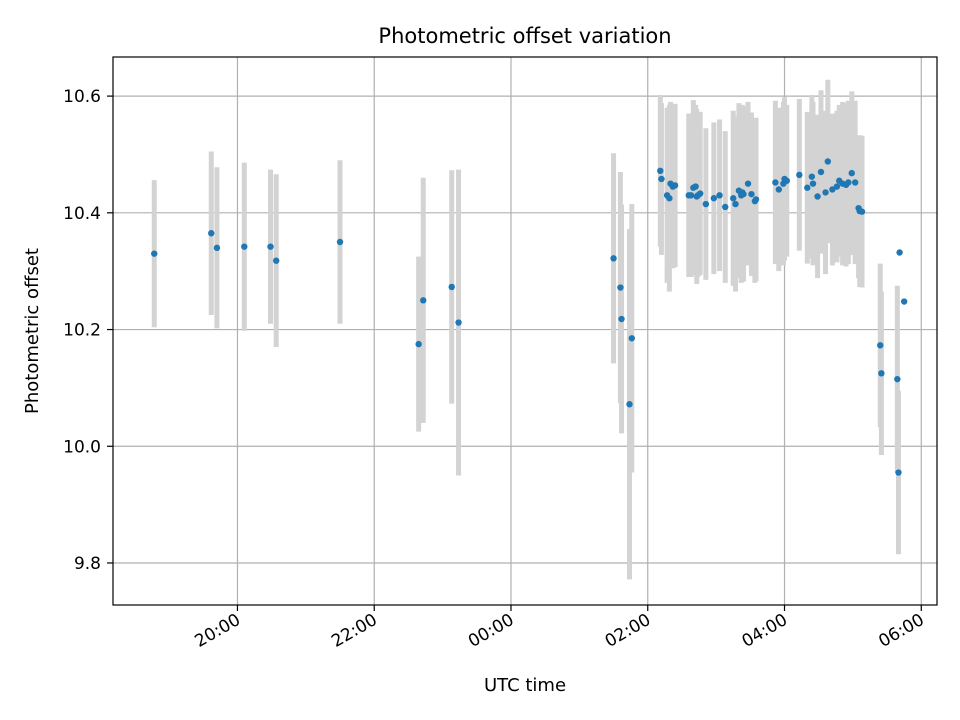  I want to click on y-tick-label: 10.6, so click(82, 97).